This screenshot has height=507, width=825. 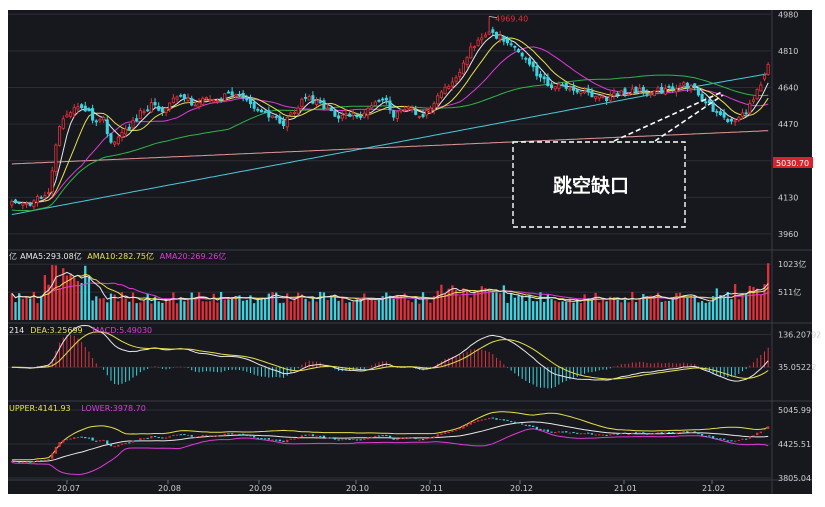 What do you see at coordinates (789, 292) in the screenshot?
I see `volume-tick-label: 511亿` at bounding box center [789, 292].